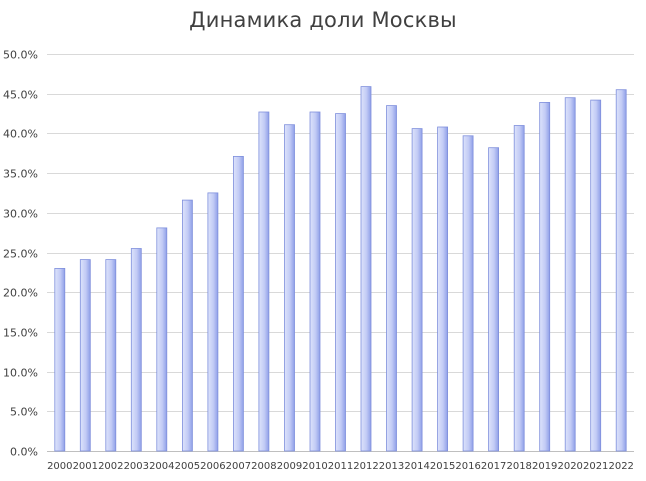 The width and height of the screenshot is (646, 481). I want to click on x-tick-label: 2015, so click(442, 466).